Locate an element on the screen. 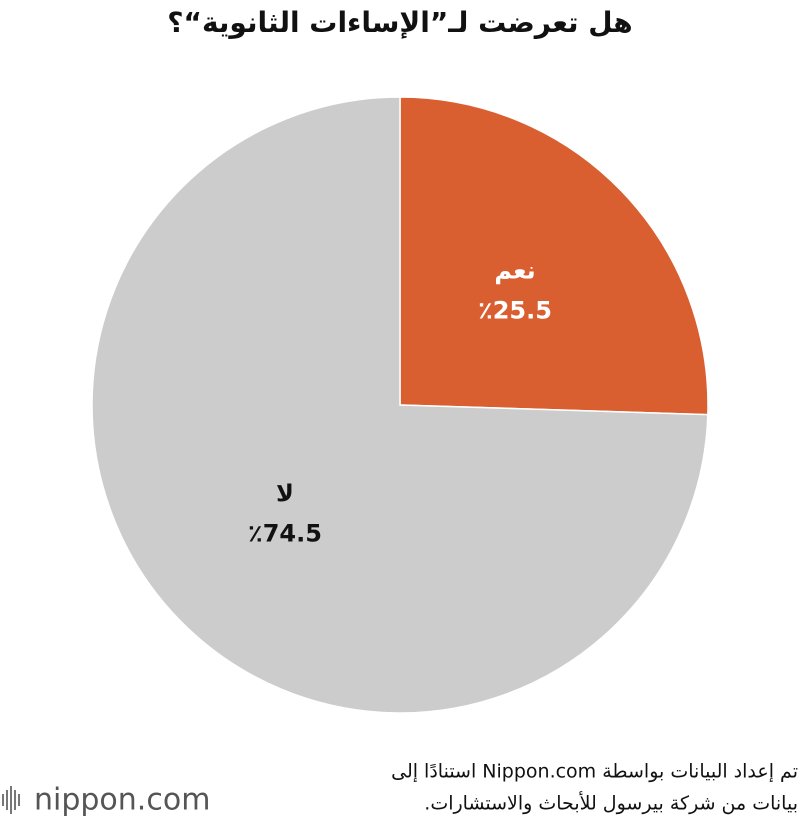  value-label: ٪74.5 is located at coordinates (285, 533).